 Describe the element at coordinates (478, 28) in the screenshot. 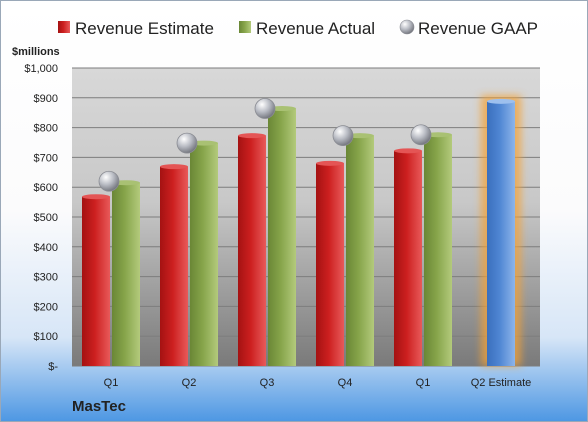

I see `legend-label: Revenue GAAP` at that location.